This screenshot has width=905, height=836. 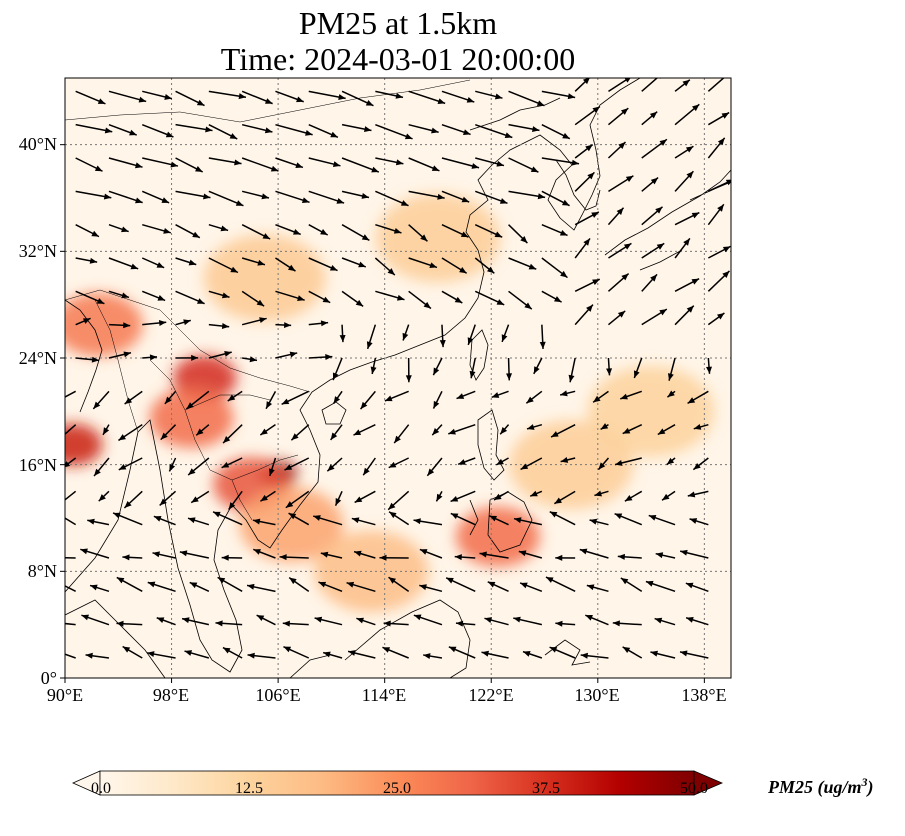 What do you see at coordinates (37, 465) in the screenshot?
I see `lat-tick-label-16: 16°N` at bounding box center [37, 465].